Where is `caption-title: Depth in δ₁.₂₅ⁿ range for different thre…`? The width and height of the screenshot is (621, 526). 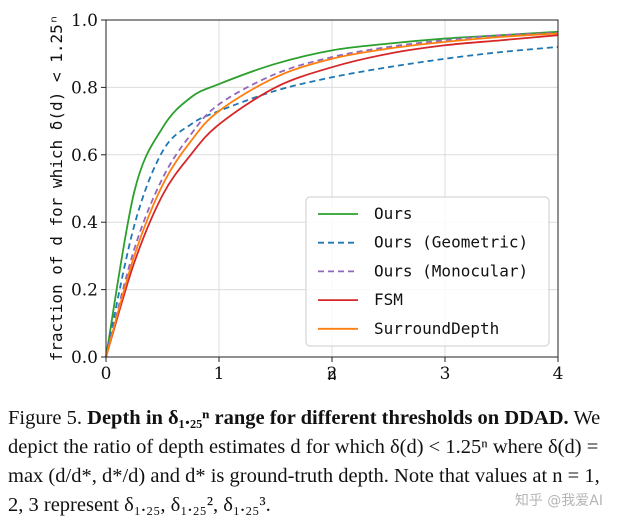 caption-title: Depth in δ₁.₂₅ⁿ range for different thre… is located at coordinates (328, 418).